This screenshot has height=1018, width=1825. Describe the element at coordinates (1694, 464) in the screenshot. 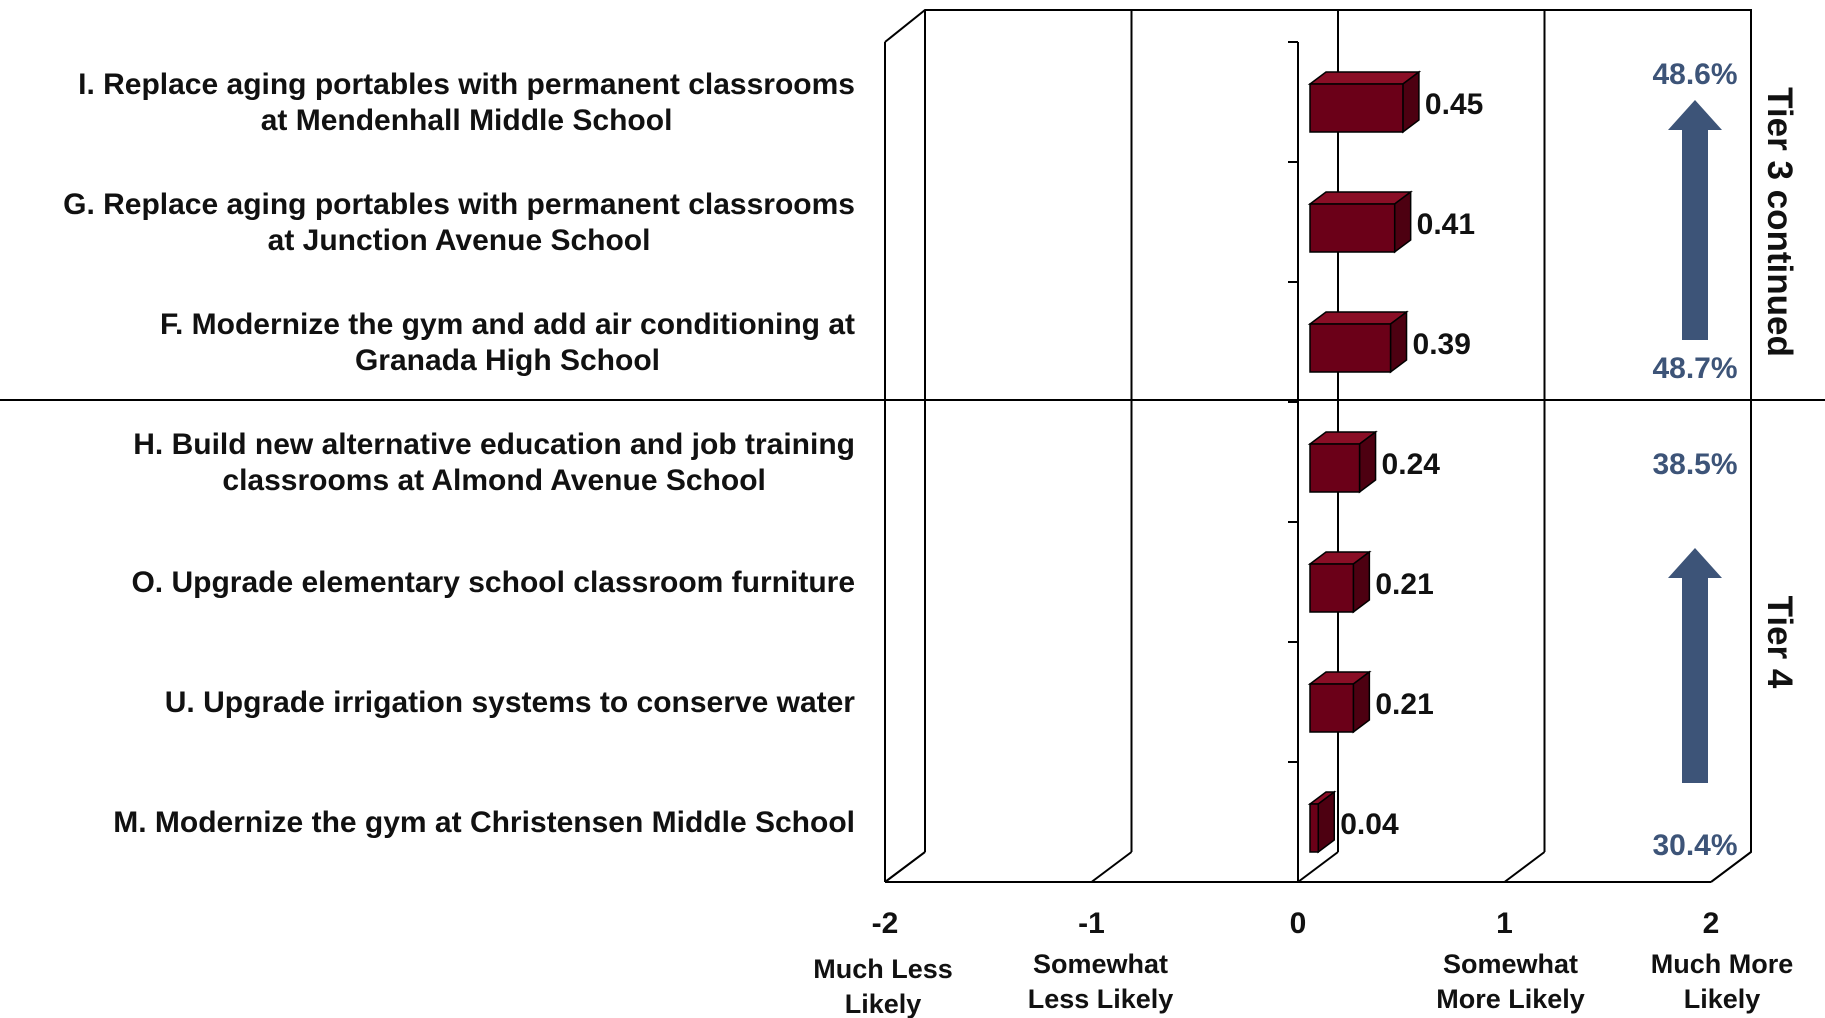

I see `tier-top-percent: 38.5%` at that location.